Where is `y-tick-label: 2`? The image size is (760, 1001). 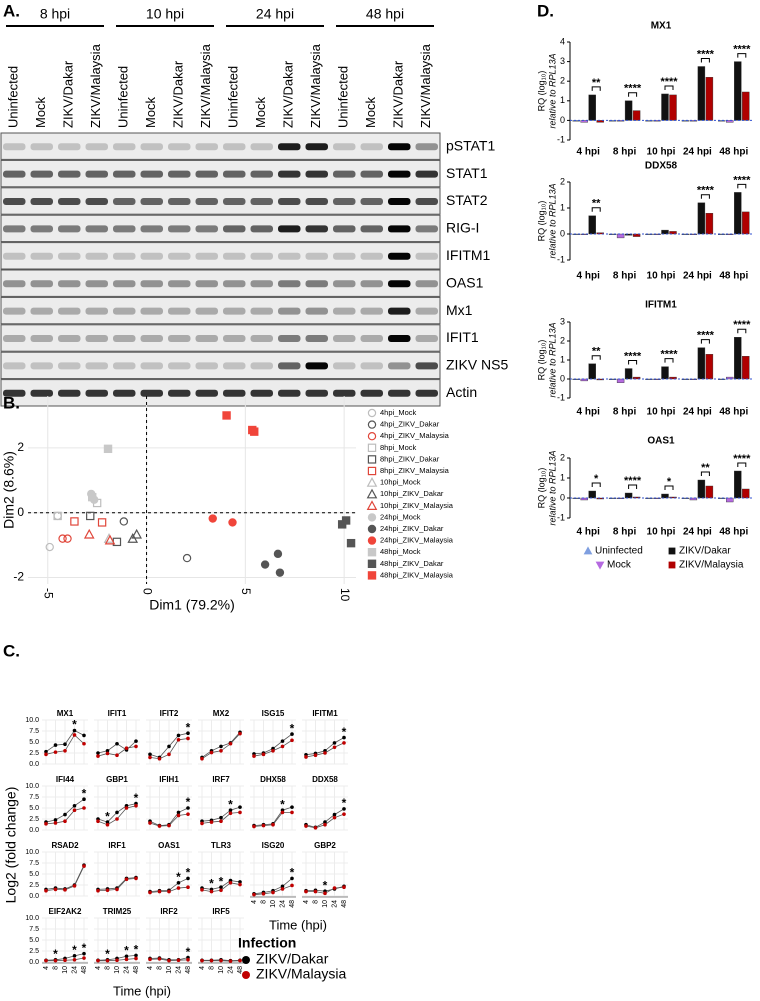
y-tick-label: 2 is located at coordinates (562, 81).